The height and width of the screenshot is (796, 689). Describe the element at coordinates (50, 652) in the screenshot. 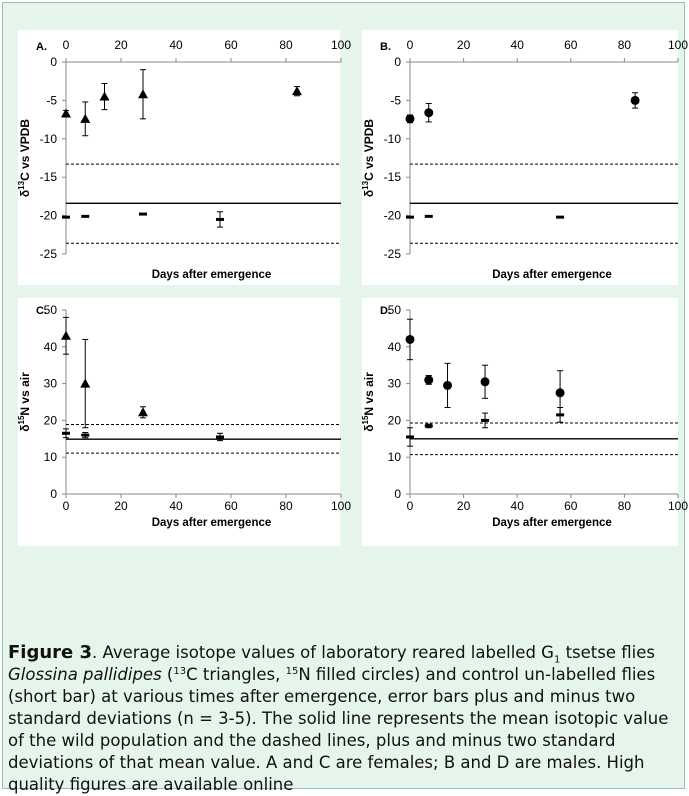

I see `caption-figure-label: Figure 3` at that location.